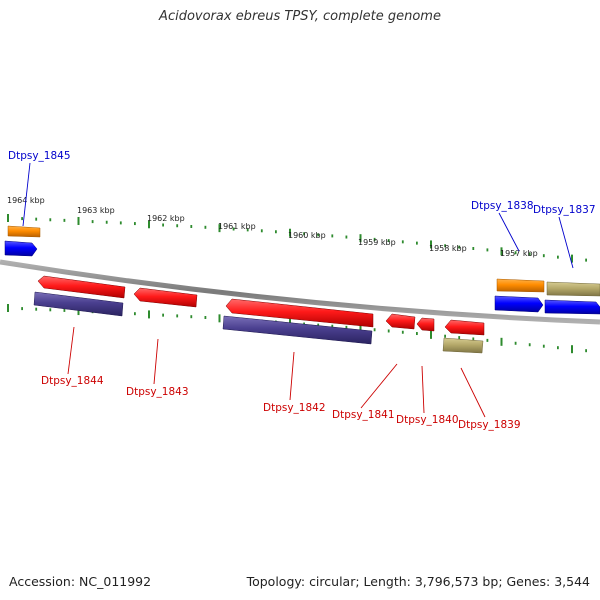 This screenshot has height=600, width=600. I want to click on gene-label-1842: Dtpsy_1842, so click(294, 408).